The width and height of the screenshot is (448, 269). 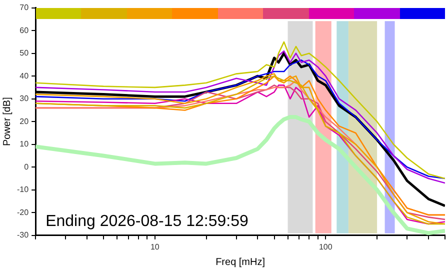 I want to click on y-tick-label: 0, so click(x=27, y=167).